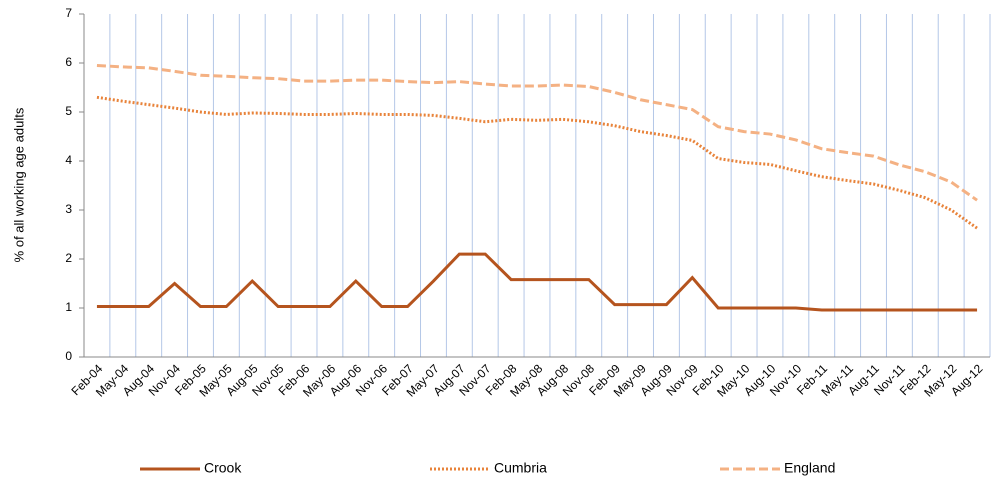 Image resolution: width=1004 pixels, height=488 pixels. I want to click on y-tick-label: 5, so click(68, 111).